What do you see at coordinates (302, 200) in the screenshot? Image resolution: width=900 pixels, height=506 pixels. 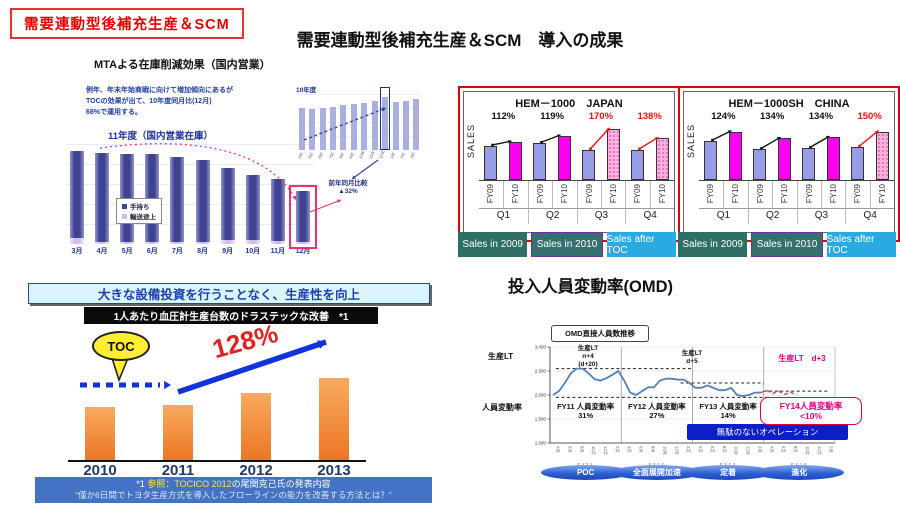 I see `inventory-bar-12月: 12月` at bounding box center [302, 200].